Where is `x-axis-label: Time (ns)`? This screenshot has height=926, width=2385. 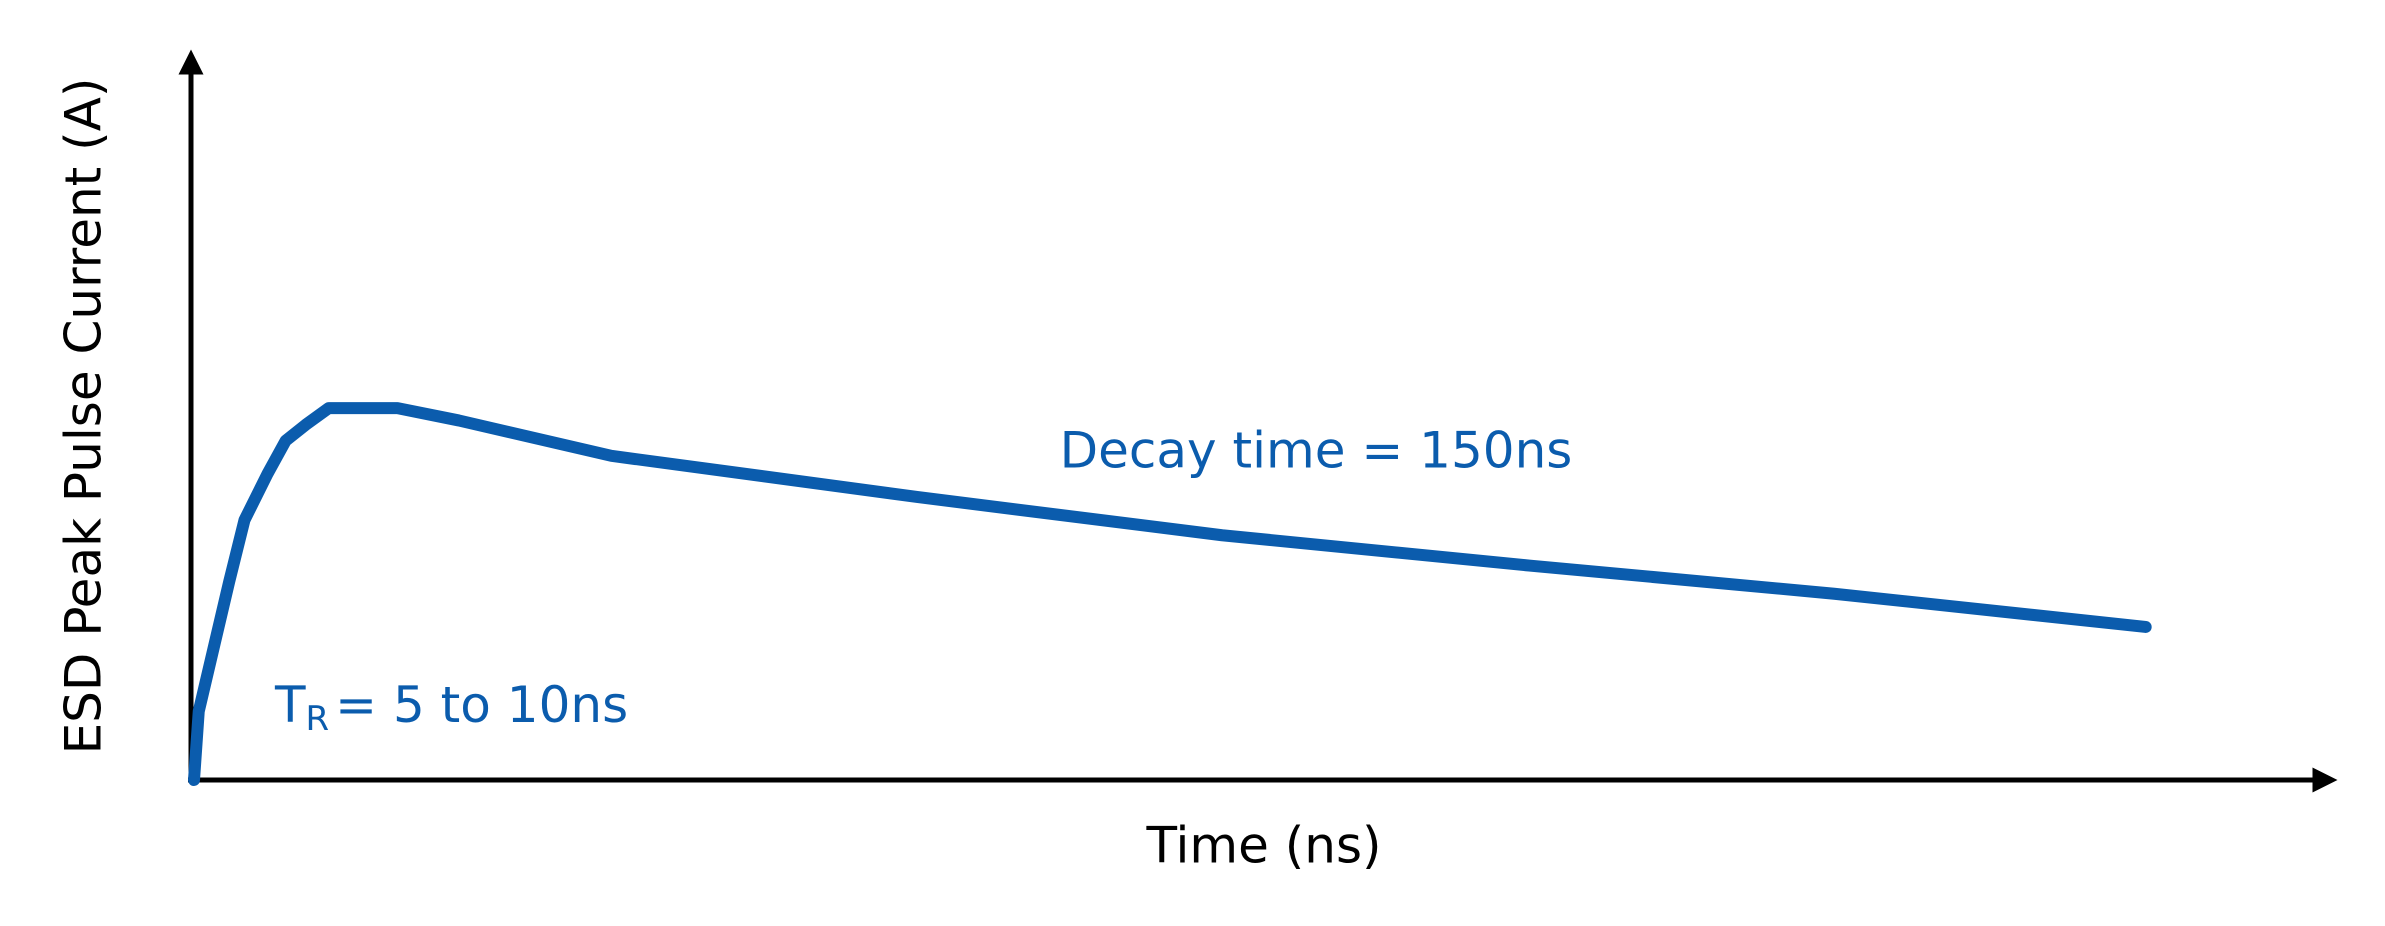
x-axis-label: Time (ns) is located at coordinates (1263, 846).